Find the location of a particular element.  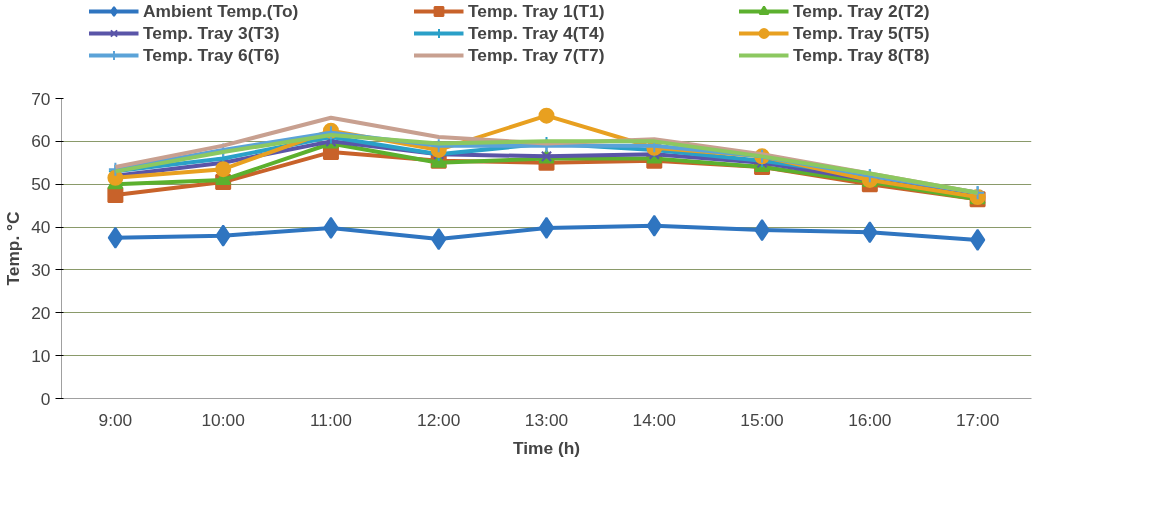

x-tick-label: 9:00 is located at coordinates (115, 419).